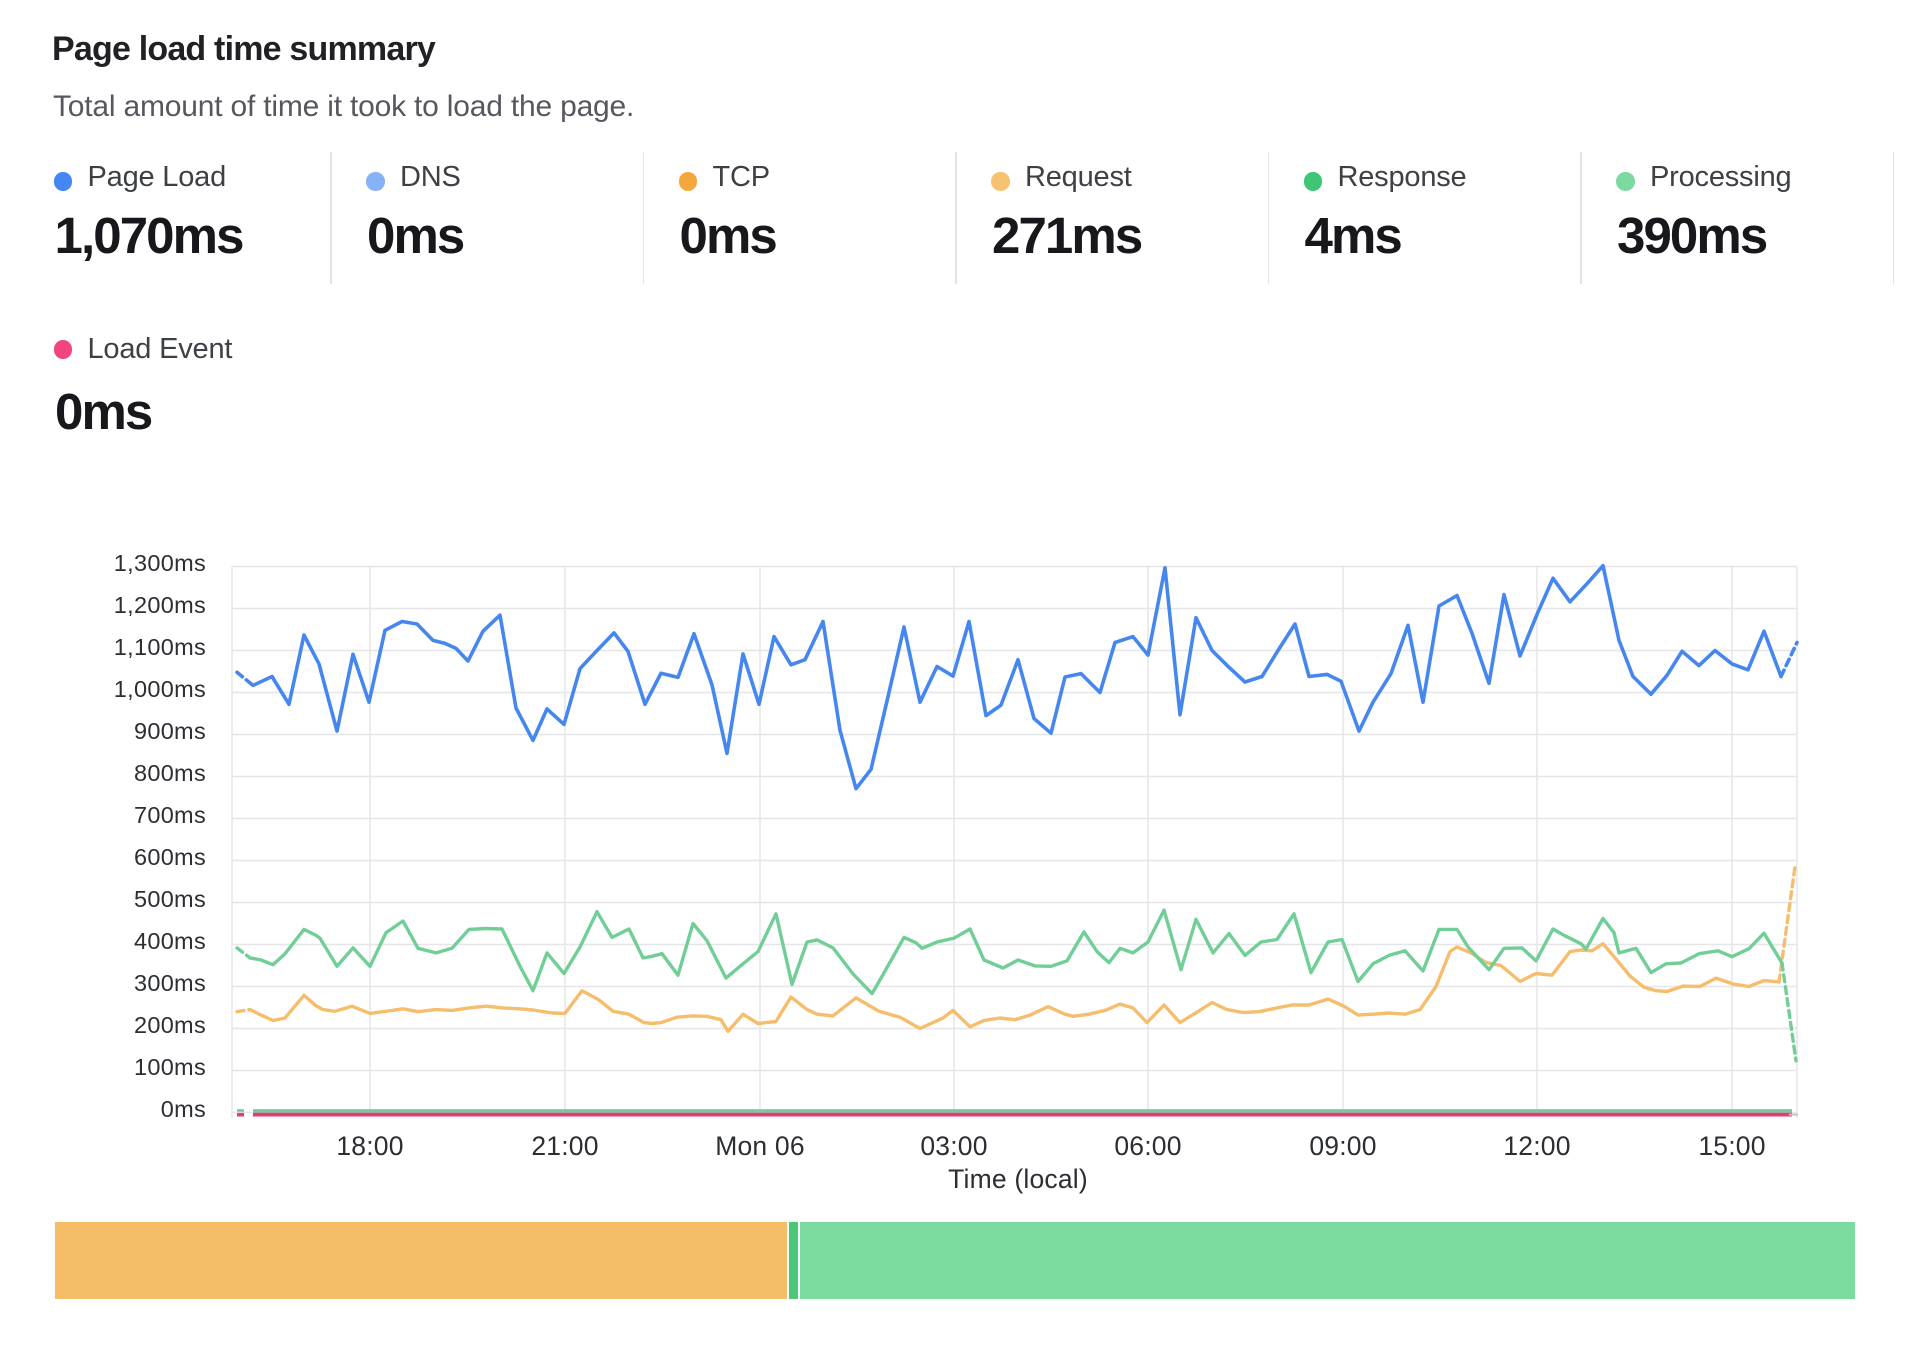 Image resolution: width=1910 pixels, height=1352 pixels. Describe the element at coordinates (1731, 1146) in the screenshot. I see `svg-text: 15:00` at that location.